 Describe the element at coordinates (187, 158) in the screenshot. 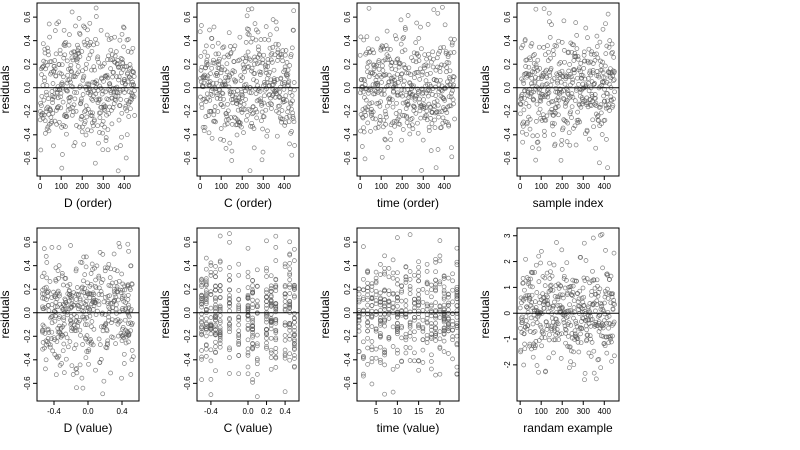

I see `y-tick-label: -0.6` at that location.